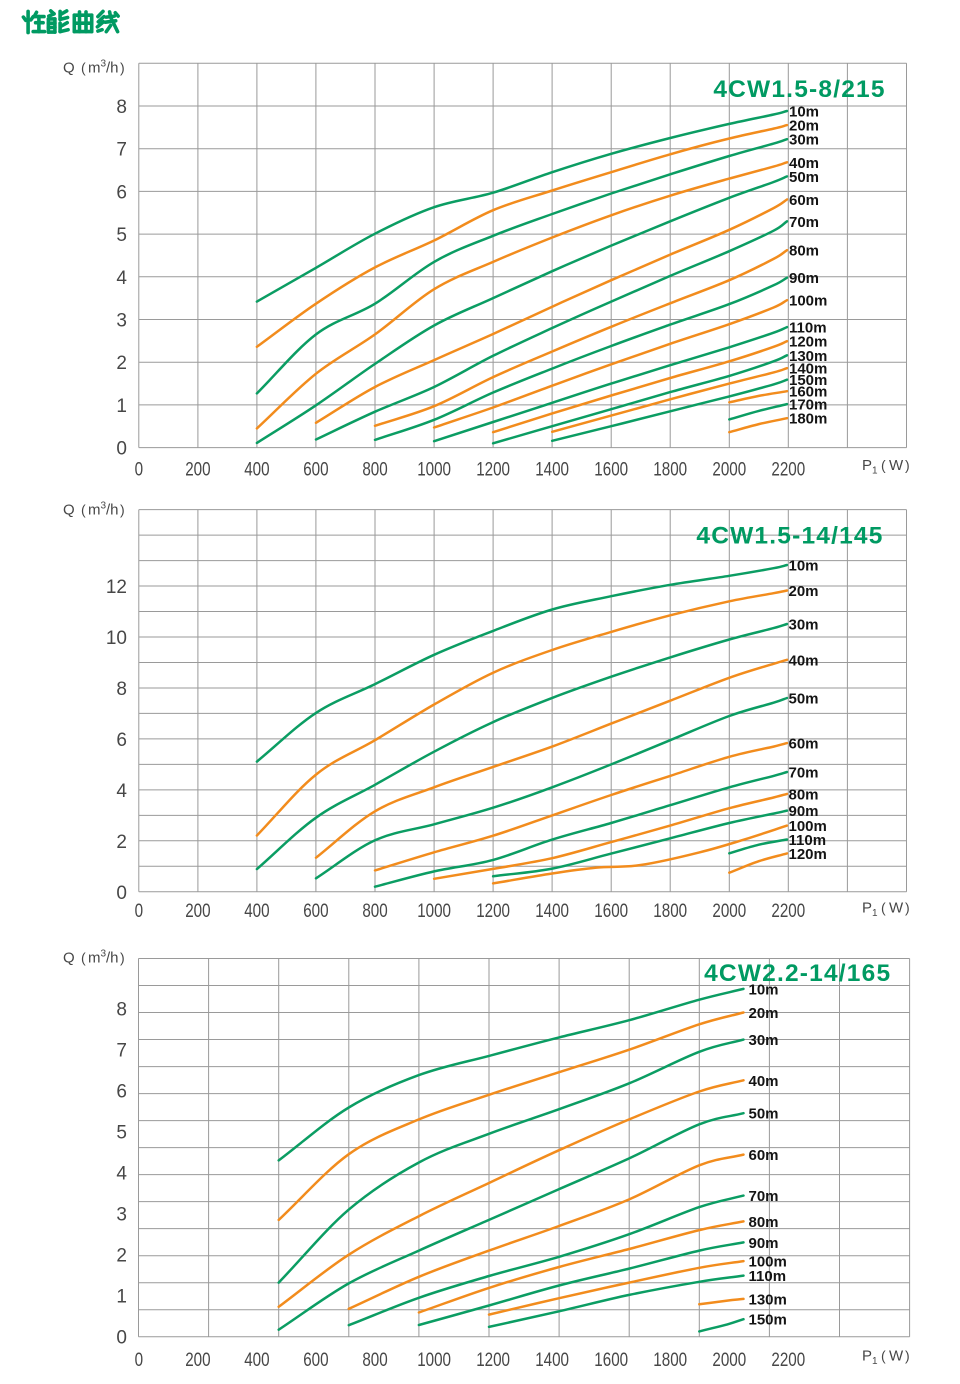 The image size is (960, 1384). I want to click on svg-text: 1000, so click(434, 1359).